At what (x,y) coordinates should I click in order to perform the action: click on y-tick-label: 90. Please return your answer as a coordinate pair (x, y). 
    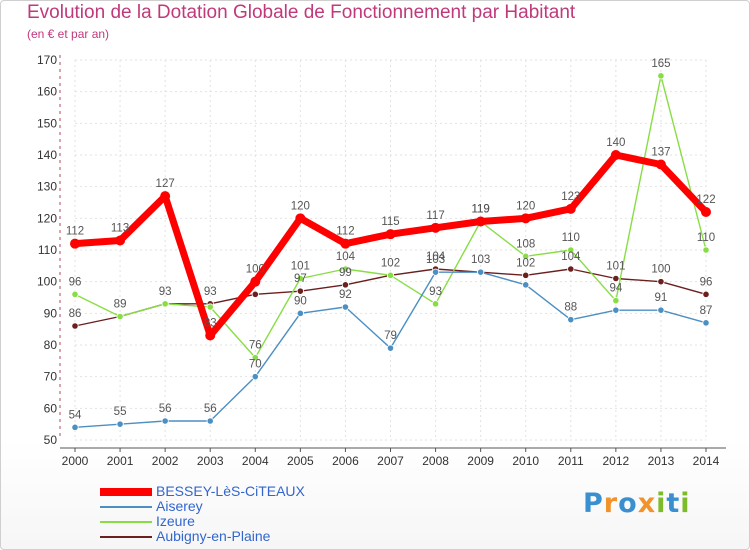
    Looking at the image, I should click on (51, 313).